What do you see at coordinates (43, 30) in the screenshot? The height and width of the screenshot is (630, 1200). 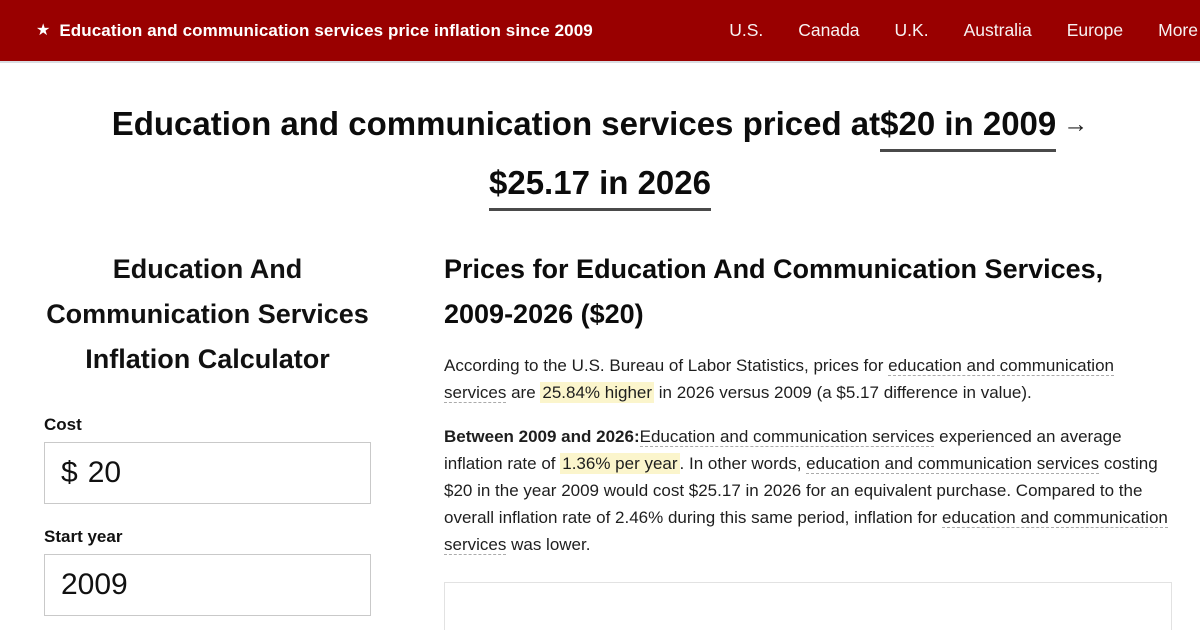 I see `star-icon: ★` at bounding box center [43, 30].